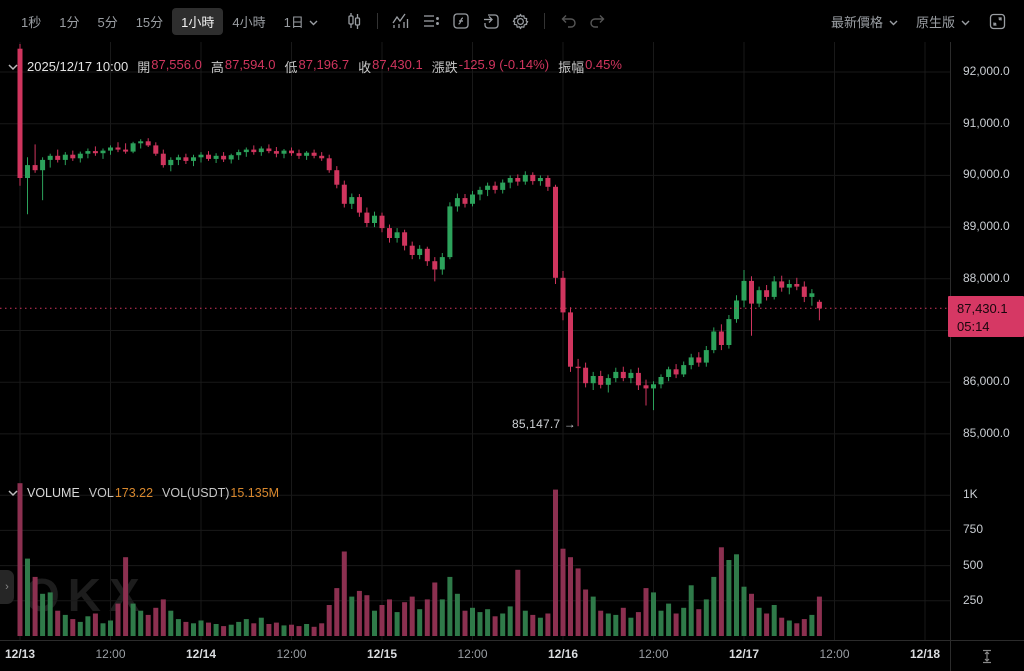  Describe the element at coordinates (461, 21) in the screenshot. I see `formula-box-icon` at that location.